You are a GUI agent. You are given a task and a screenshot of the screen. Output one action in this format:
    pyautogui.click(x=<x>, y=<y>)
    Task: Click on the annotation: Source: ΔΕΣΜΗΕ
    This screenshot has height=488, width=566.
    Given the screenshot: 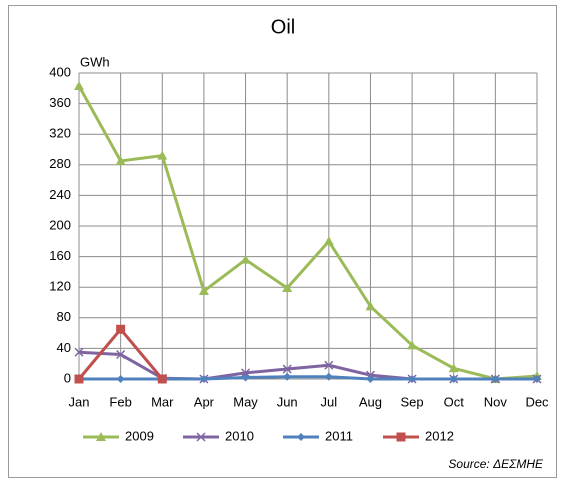 What is the action you would take?
    pyautogui.click(x=496, y=464)
    